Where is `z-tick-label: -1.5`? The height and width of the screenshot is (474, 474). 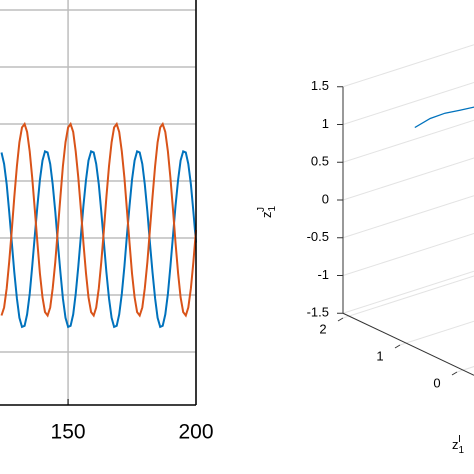 z-tick-label: -1.5 is located at coordinates (318, 312).